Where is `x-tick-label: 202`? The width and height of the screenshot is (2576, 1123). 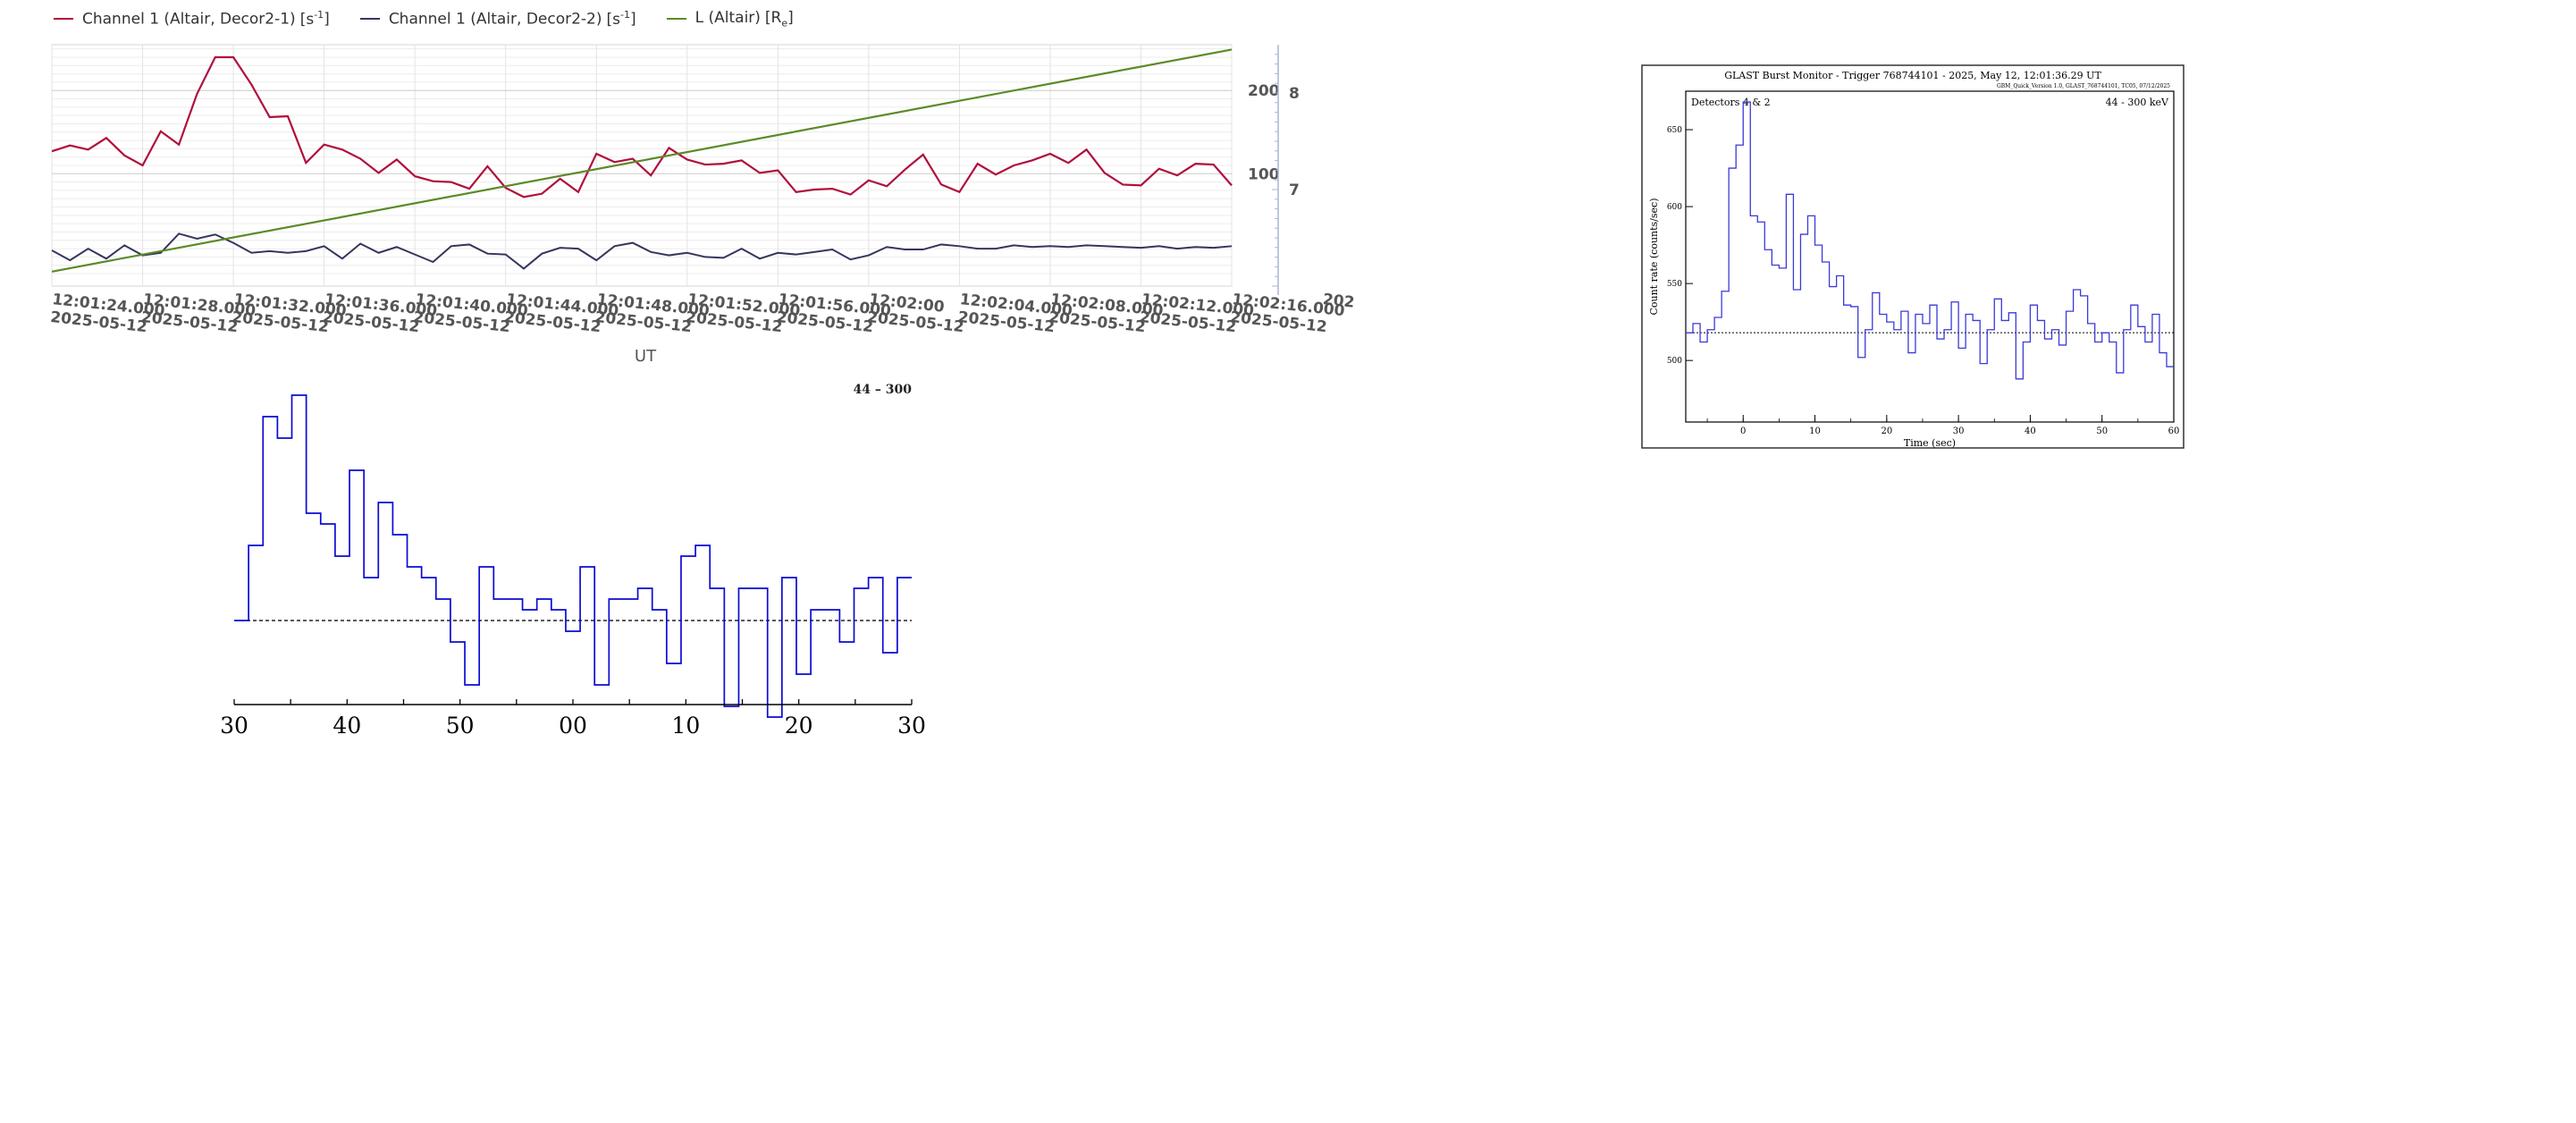
x-tick-label: 202 is located at coordinates (1339, 301).